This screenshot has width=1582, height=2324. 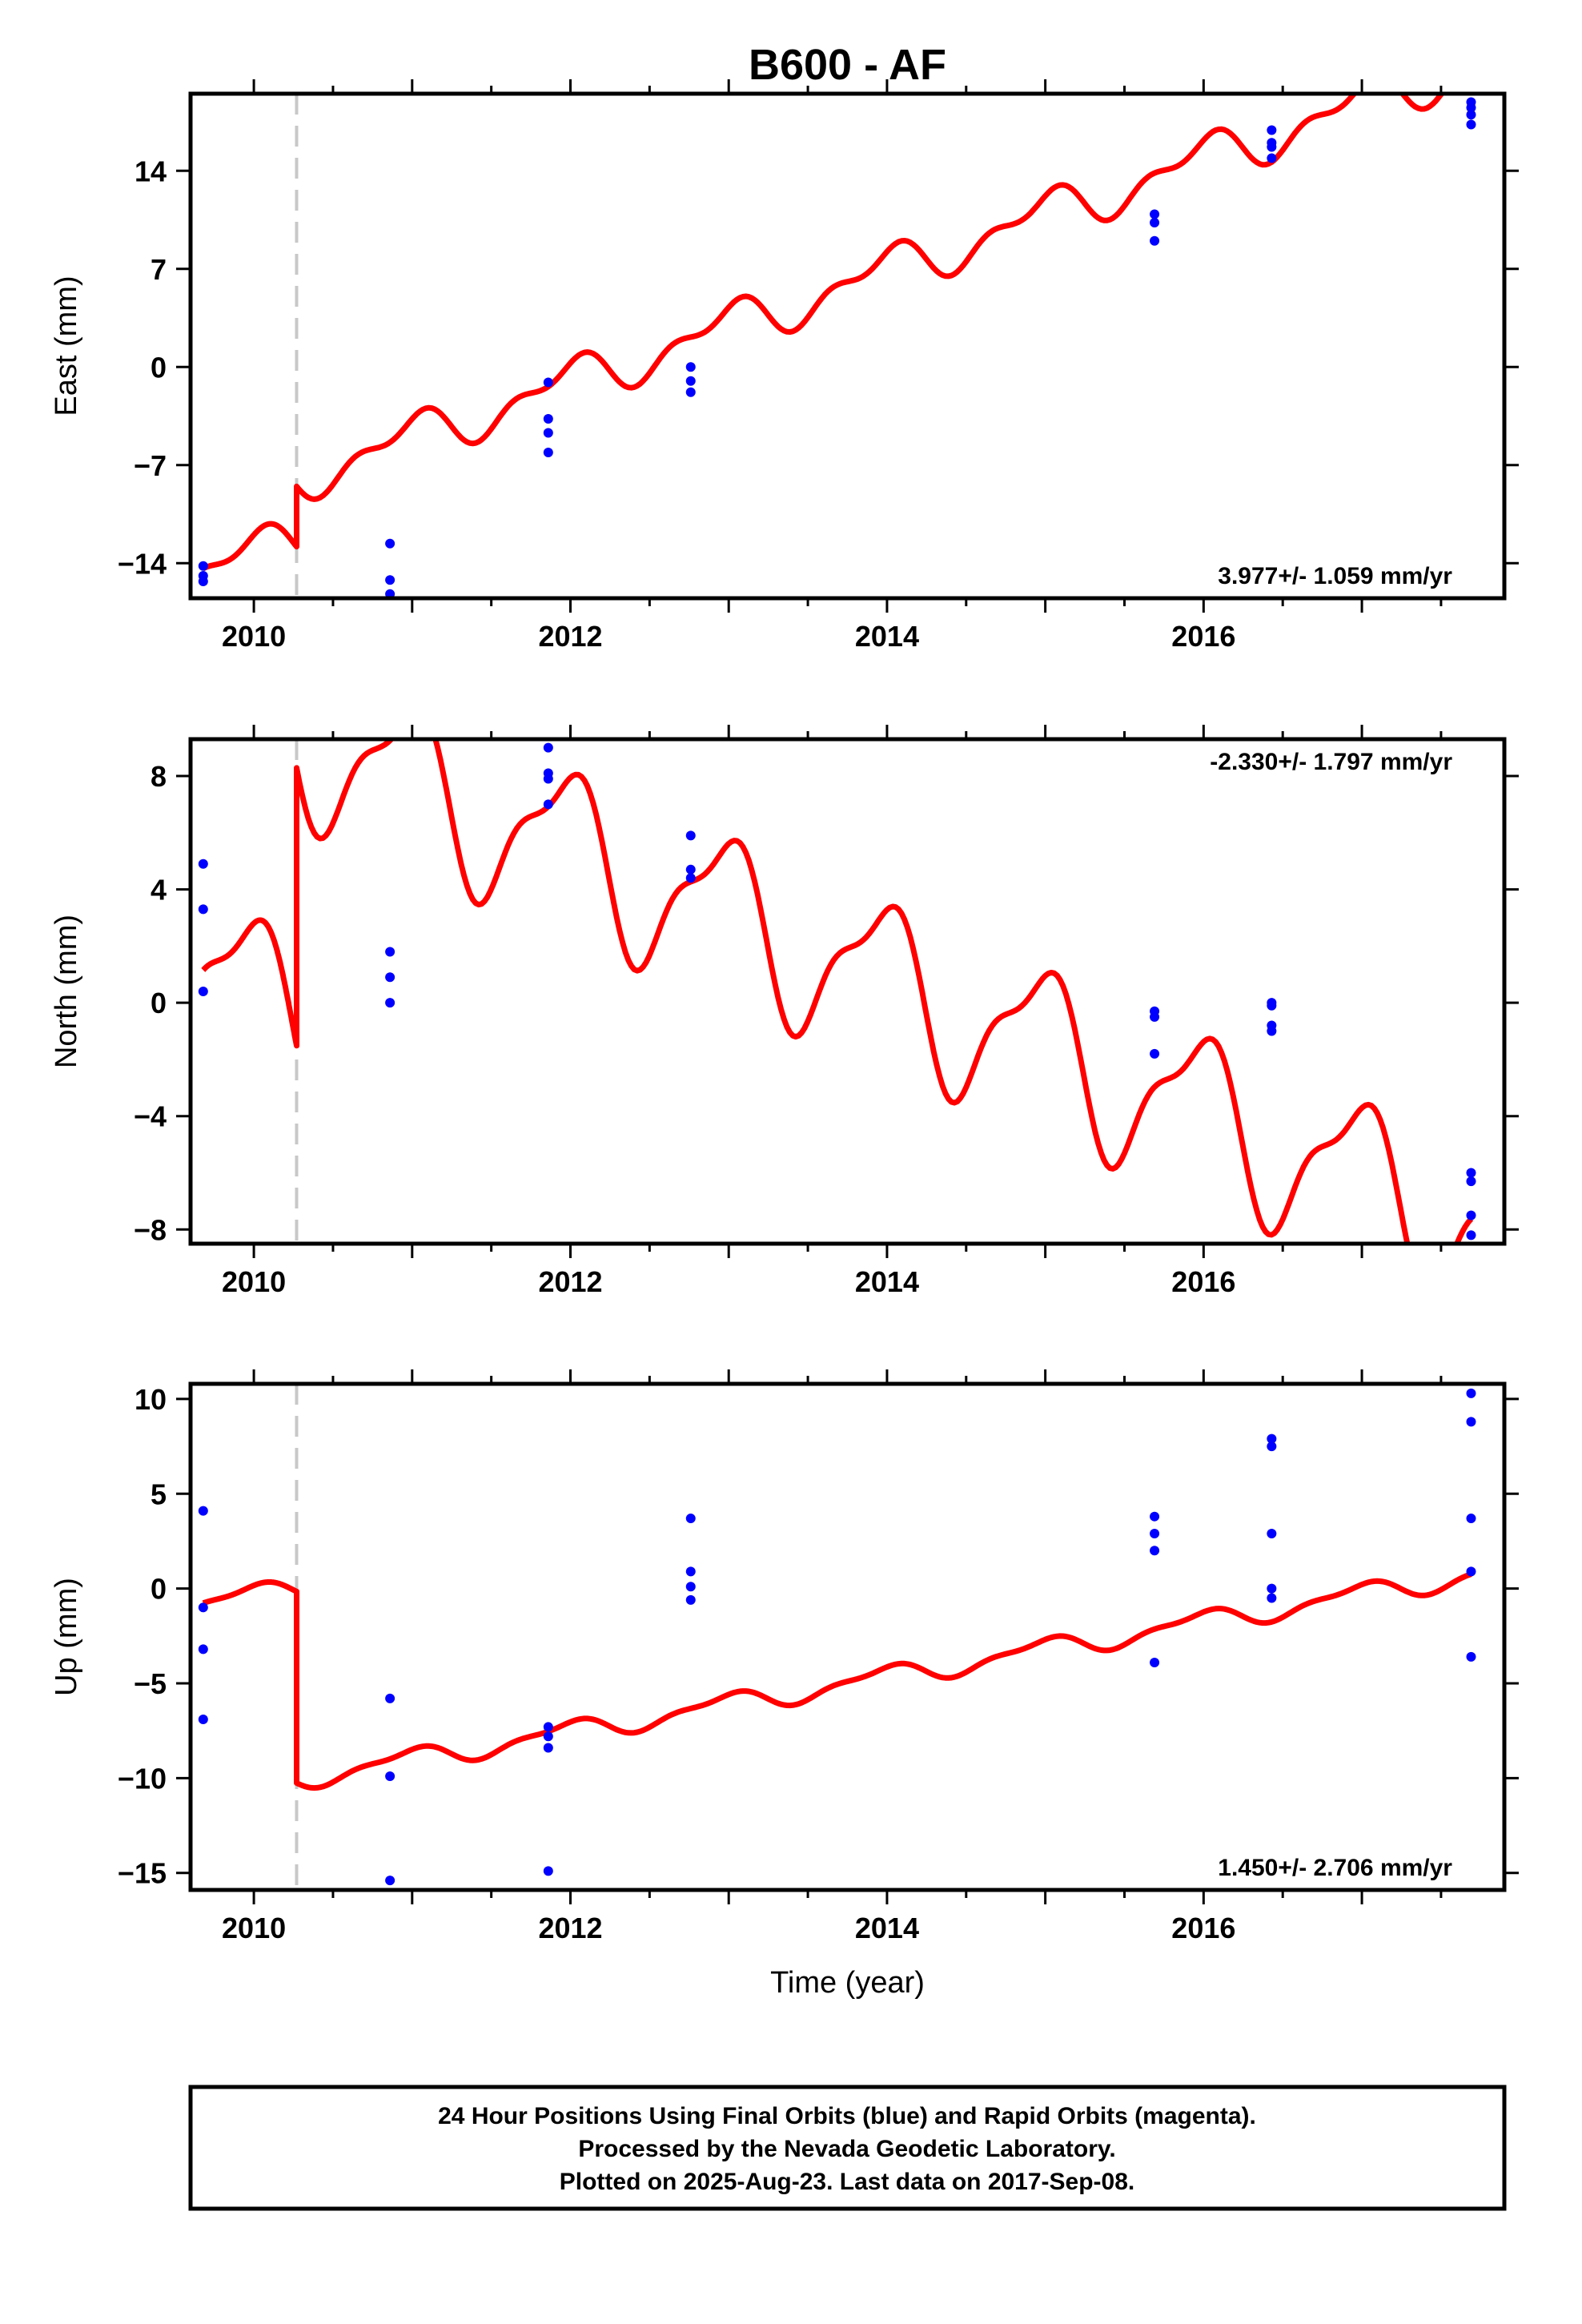 What do you see at coordinates (151, 465) in the screenshot?
I see `y-tick-label: −7` at bounding box center [151, 465].